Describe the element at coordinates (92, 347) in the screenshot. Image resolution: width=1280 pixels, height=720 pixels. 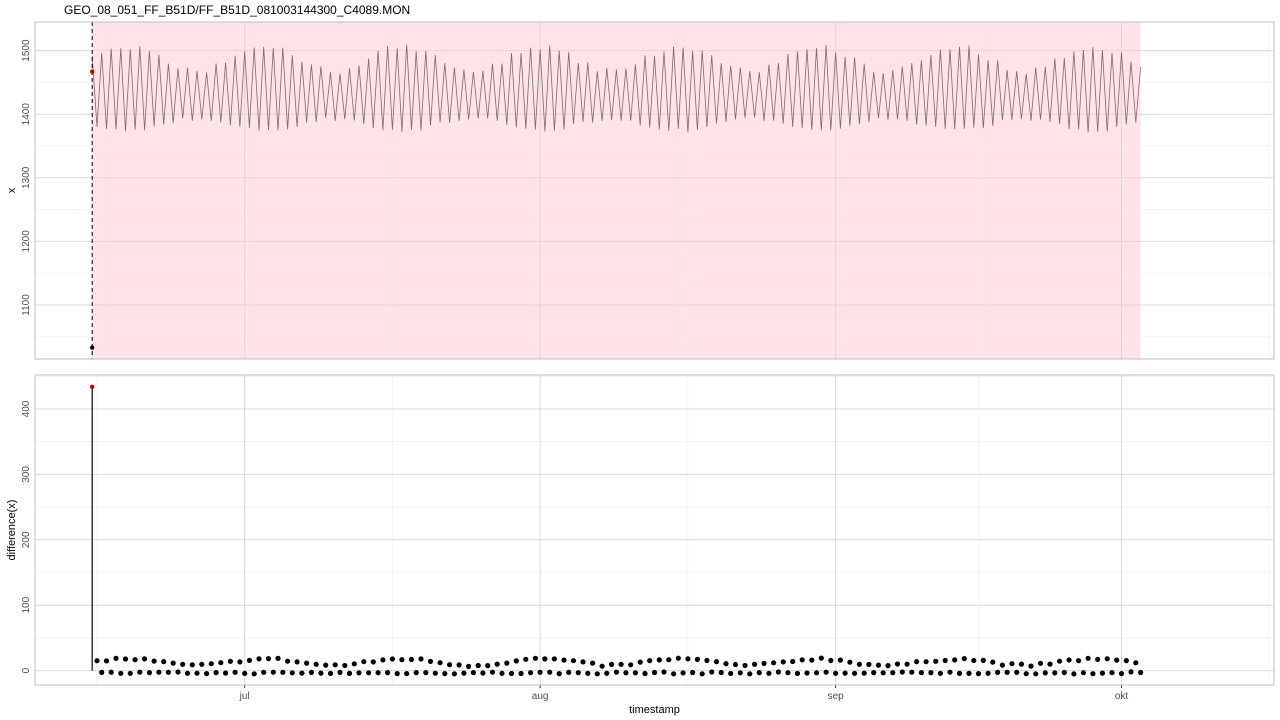
I see `first-point` at that location.